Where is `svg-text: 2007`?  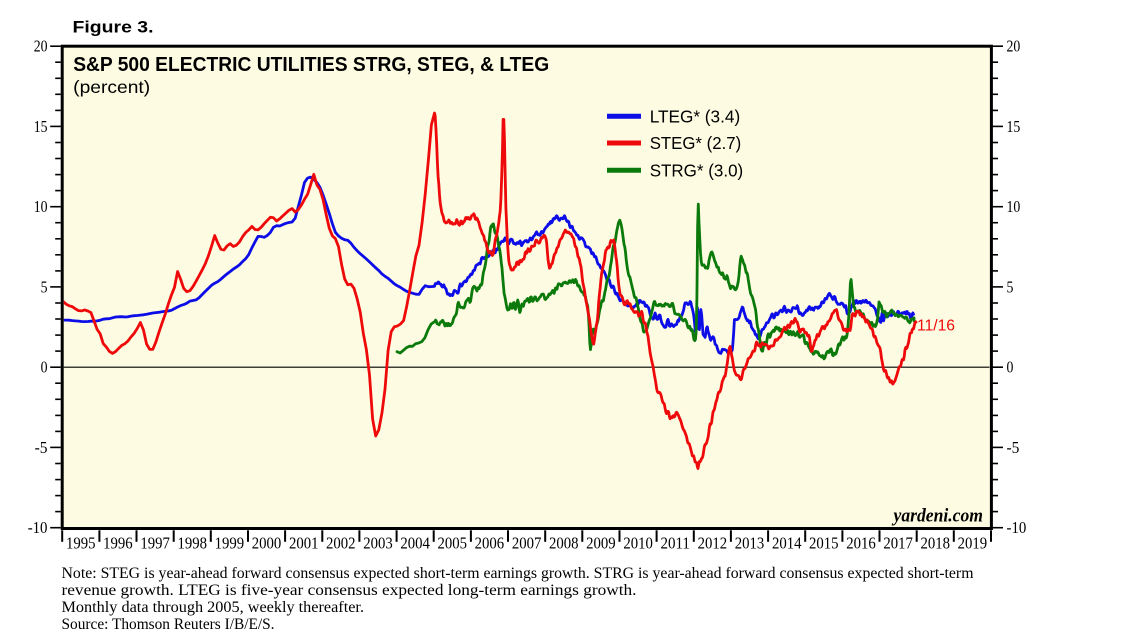 svg-text: 2007 is located at coordinates (527, 543).